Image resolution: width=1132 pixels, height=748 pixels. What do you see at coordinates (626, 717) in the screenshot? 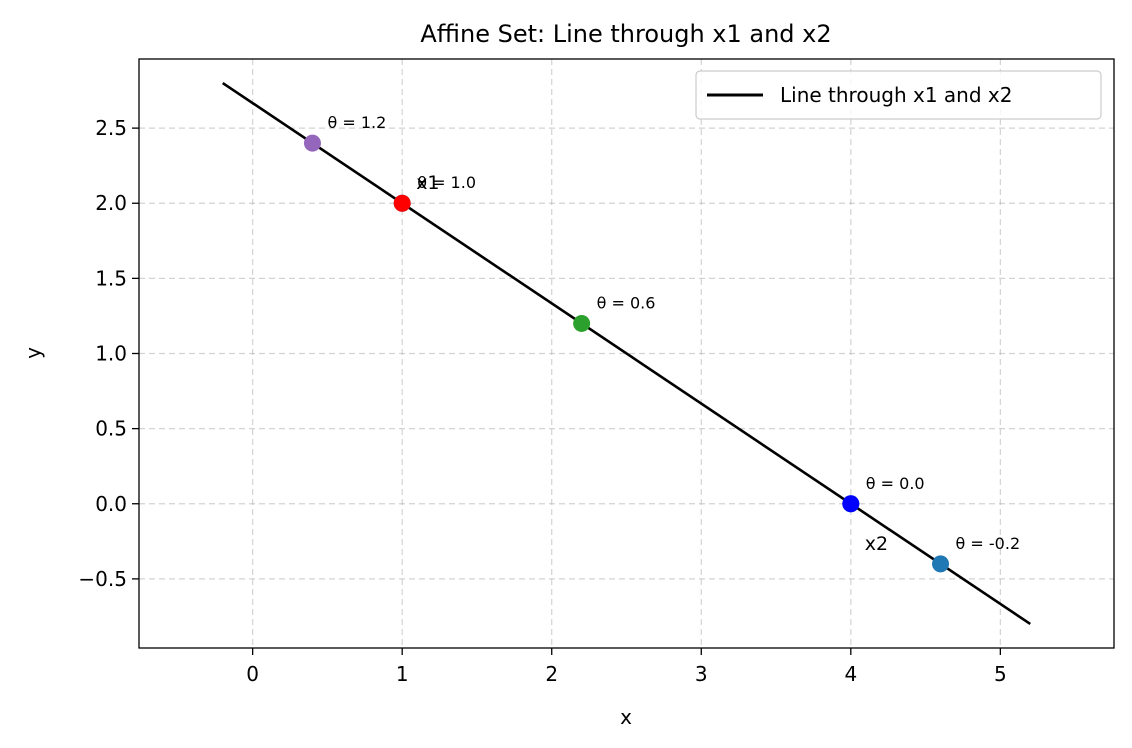
I see `x-axis-label: x` at bounding box center [626, 717].